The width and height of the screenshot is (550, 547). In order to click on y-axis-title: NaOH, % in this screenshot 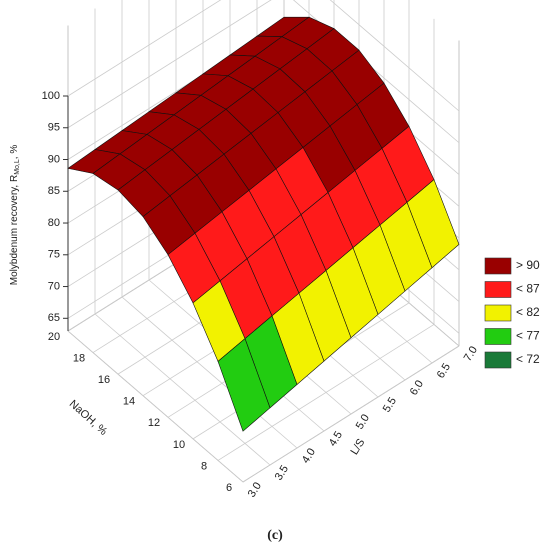, I will do `click(88, 418)`.